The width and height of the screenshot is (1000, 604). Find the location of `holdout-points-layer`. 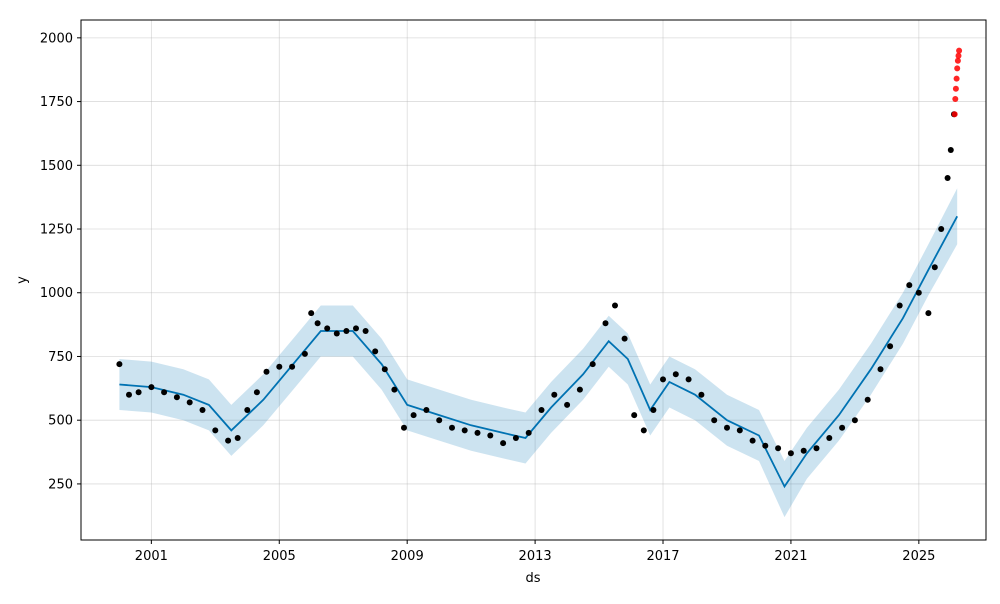

holdout-points-layer is located at coordinates (957, 82).